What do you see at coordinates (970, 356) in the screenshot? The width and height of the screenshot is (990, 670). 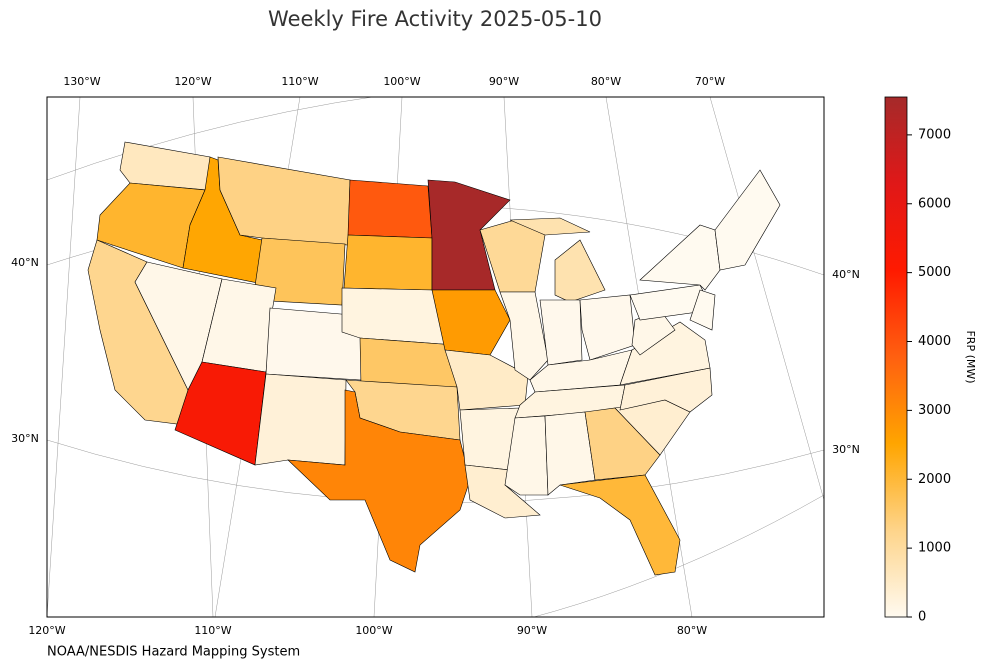 I see `colorbar-label: FRP (MW)` at bounding box center [970, 356].